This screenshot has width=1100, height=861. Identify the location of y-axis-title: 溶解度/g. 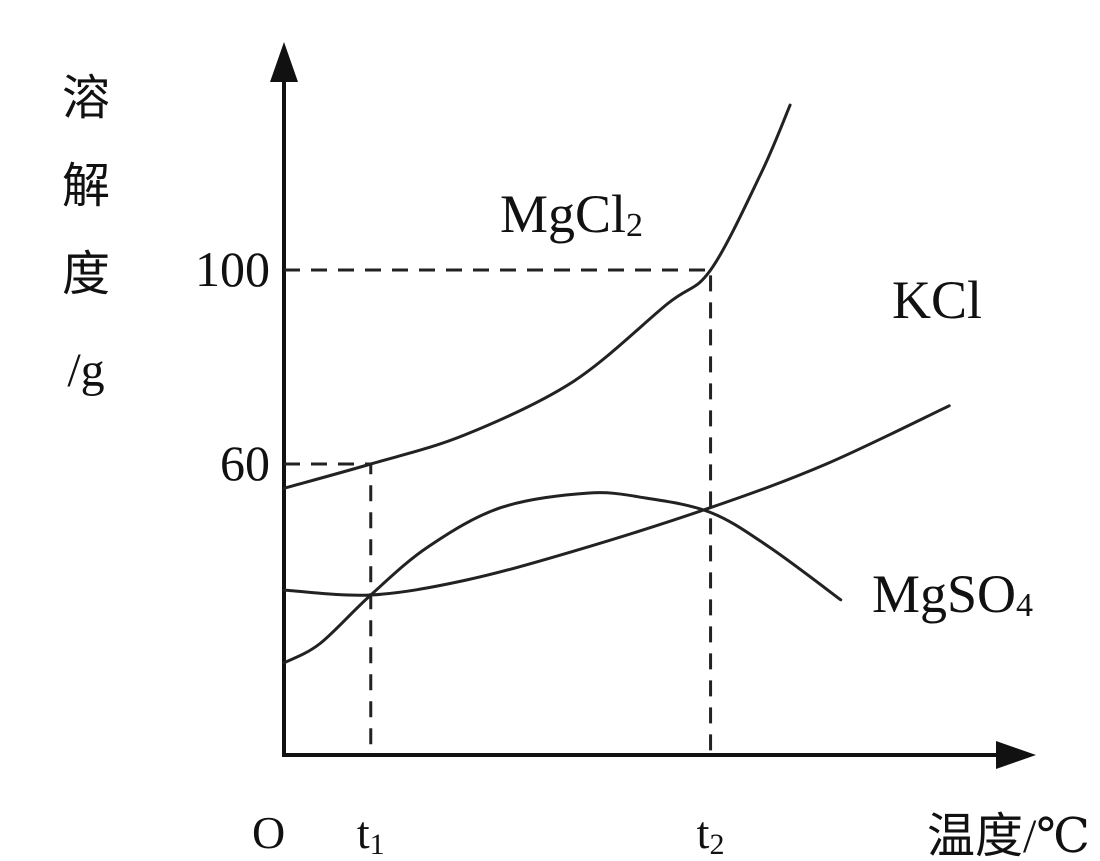
(86, 234).